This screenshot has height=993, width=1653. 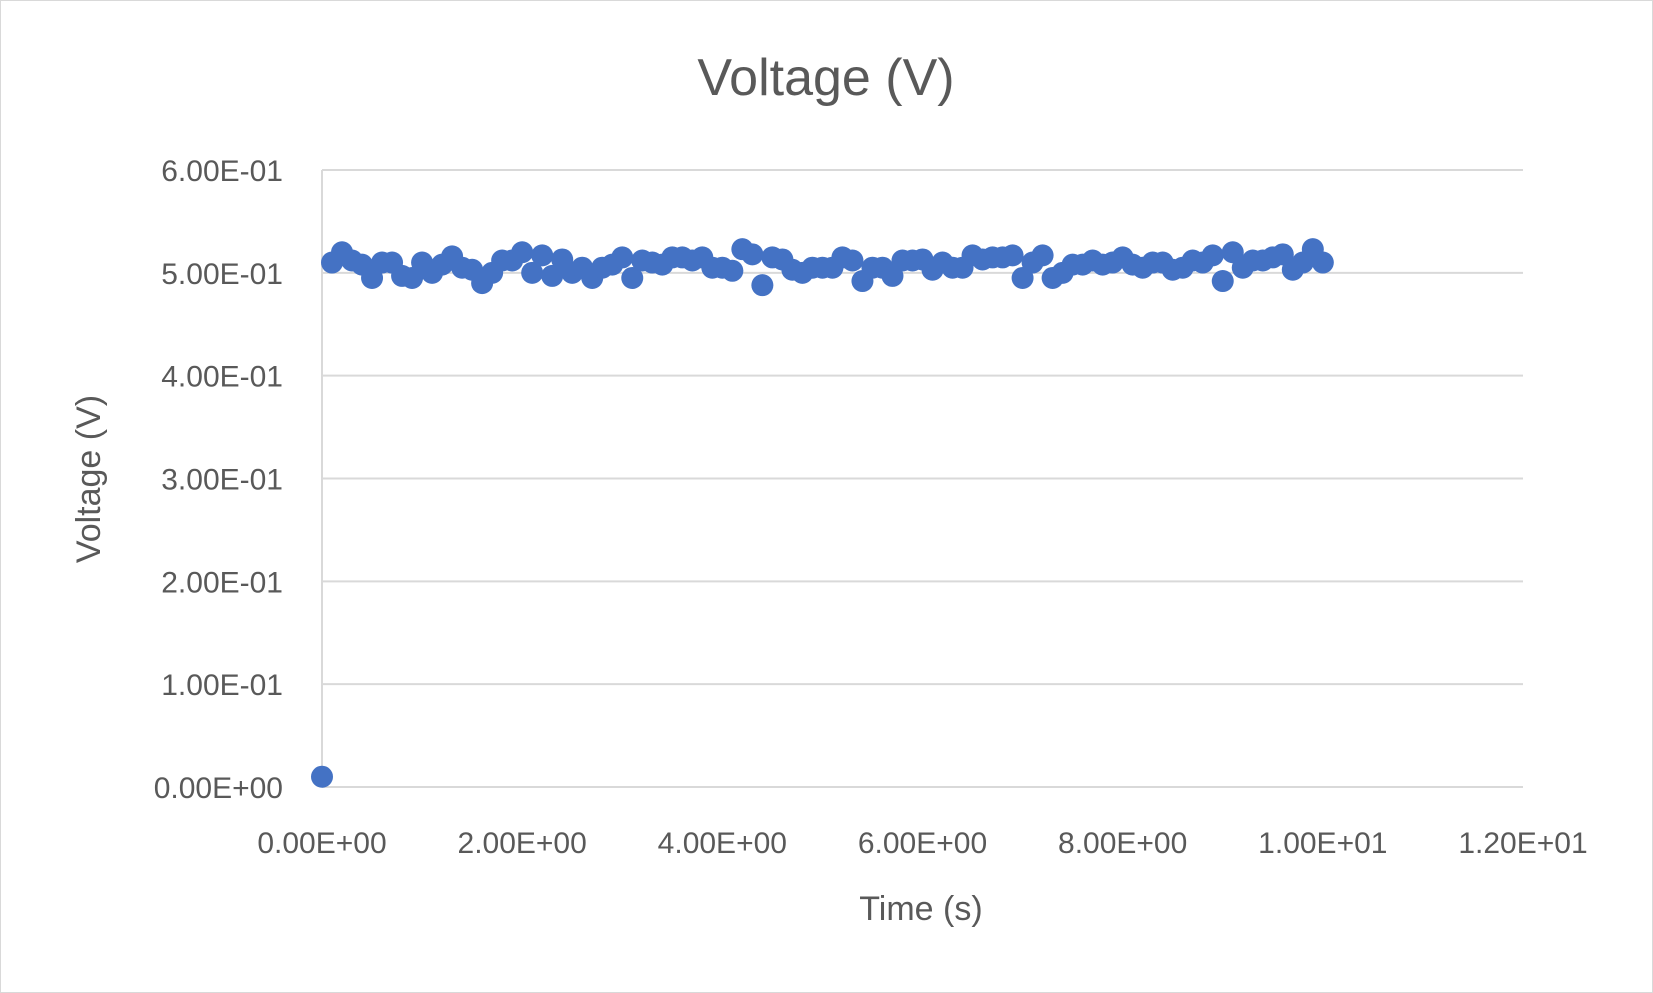 What do you see at coordinates (218, 788) in the screenshot?
I see `y-tick-label: 0.00E+00` at bounding box center [218, 788].